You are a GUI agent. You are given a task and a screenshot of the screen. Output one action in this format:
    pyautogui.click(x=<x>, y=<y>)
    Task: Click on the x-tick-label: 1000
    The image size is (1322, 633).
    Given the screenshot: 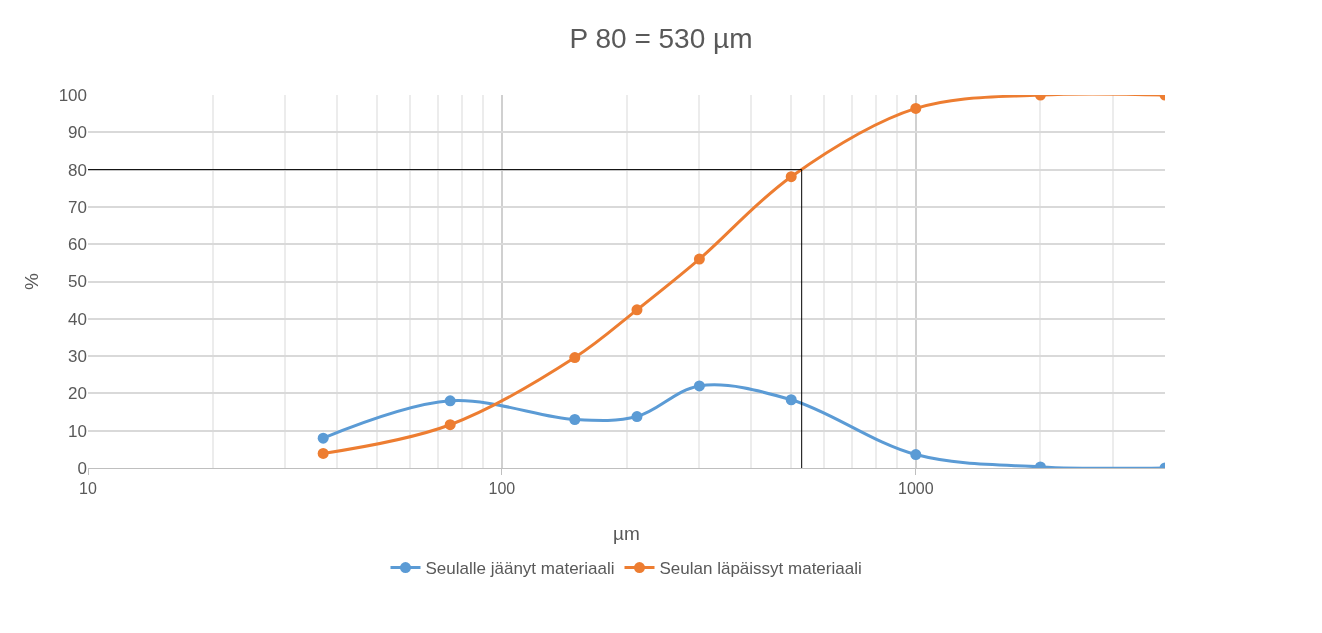 What is the action you would take?
    pyautogui.click(x=916, y=489)
    